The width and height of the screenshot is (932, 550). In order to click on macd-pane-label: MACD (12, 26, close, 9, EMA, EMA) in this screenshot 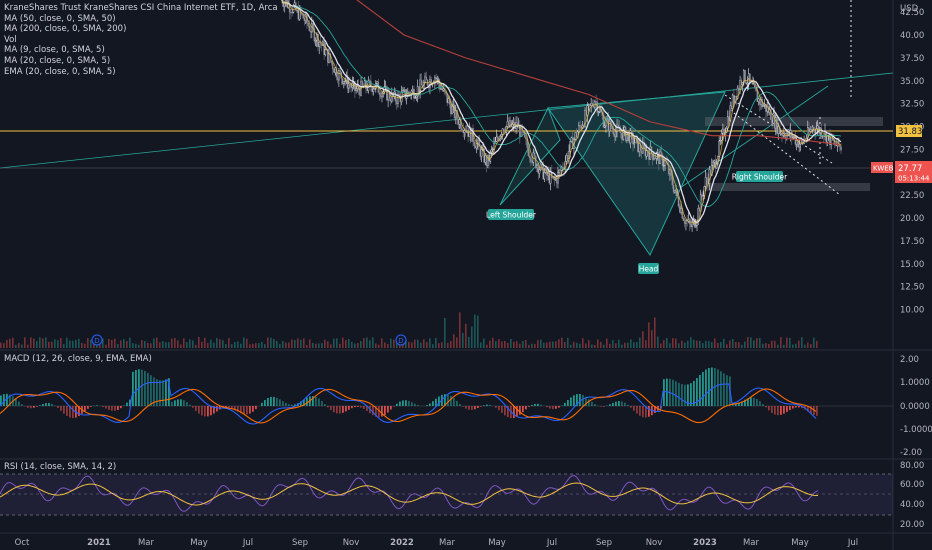, I will do `click(78, 359)`.